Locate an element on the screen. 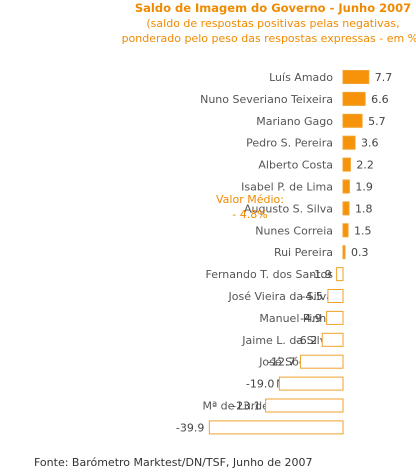 The height and width of the screenshot is (473, 416). category-label: Luís Amado is located at coordinates (301, 77).